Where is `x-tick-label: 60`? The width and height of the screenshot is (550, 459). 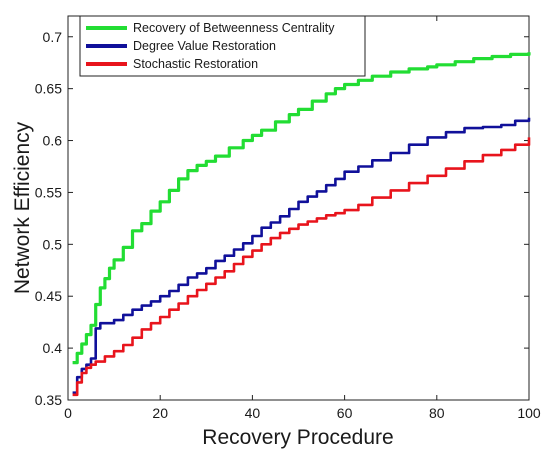 x-tick-label: 60 is located at coordinates (345, 413).